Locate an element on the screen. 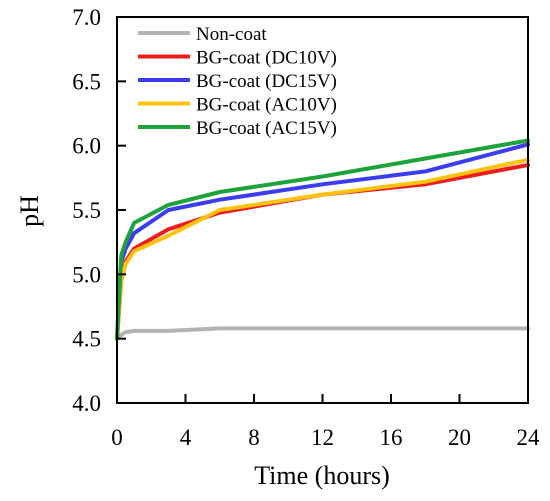 The width and height of the screenshot is (550, 501). y-tick-label: 6.0 is located at coordinates (86, 146).